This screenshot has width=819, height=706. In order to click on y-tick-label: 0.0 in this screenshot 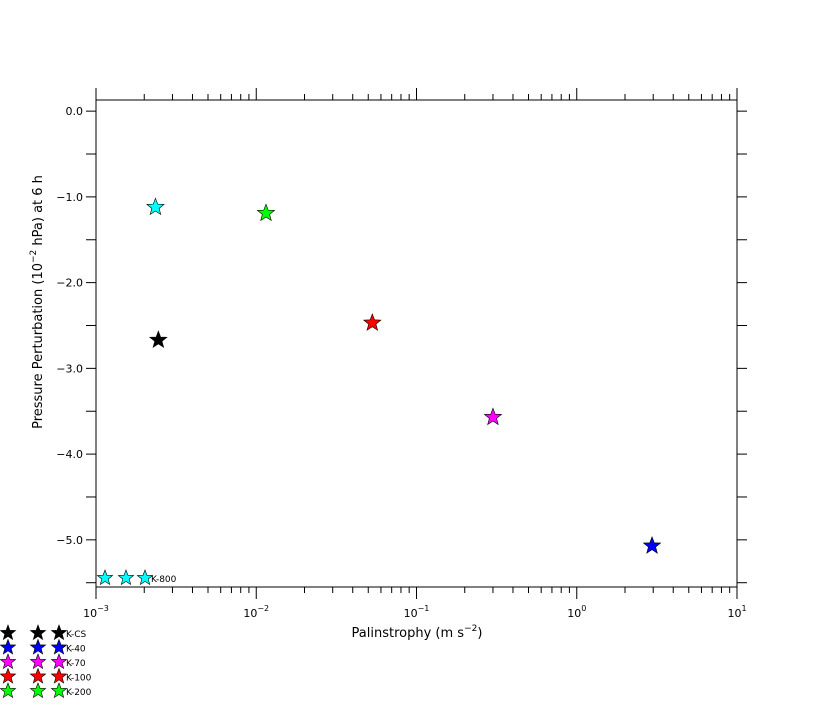, I will do `click(75, 111)`.